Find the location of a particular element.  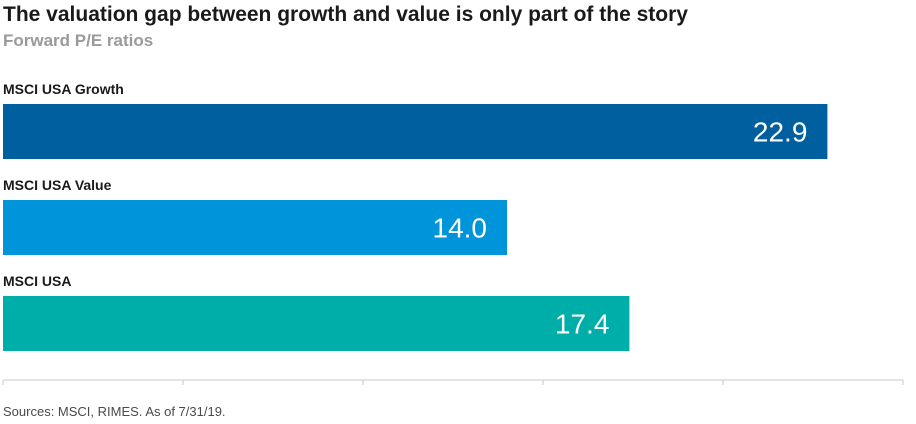

chart-subtitle: Forward P/E ratios is located at coordinates (78, 40).